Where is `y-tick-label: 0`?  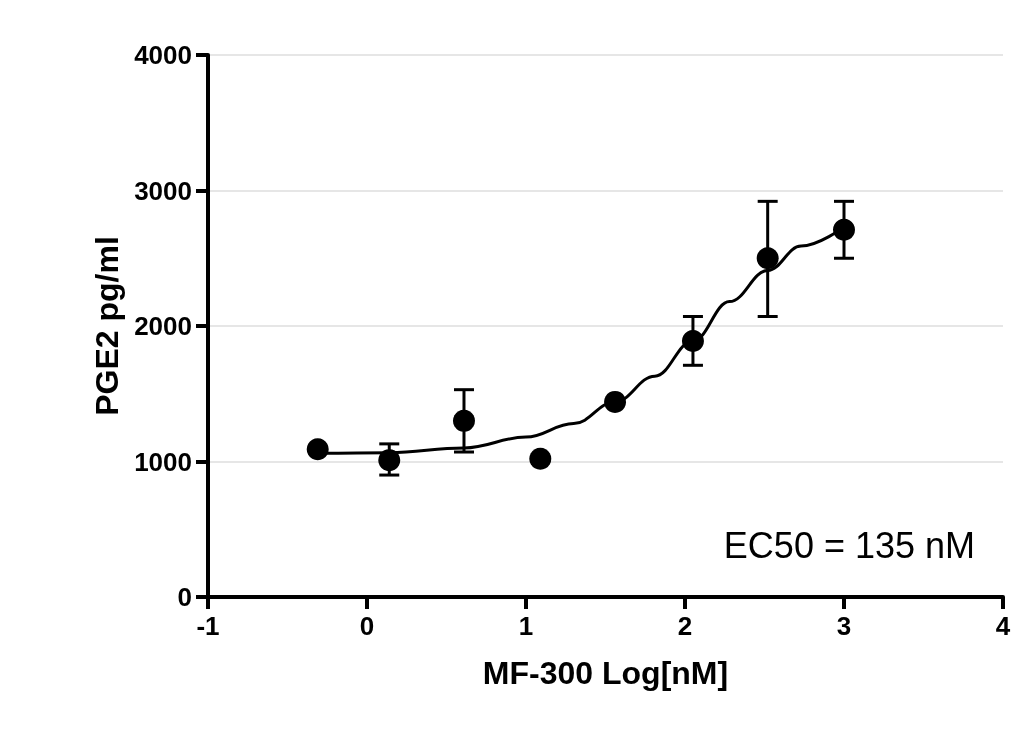 y-tick-label: 0 is located at coordinates (184, 597).